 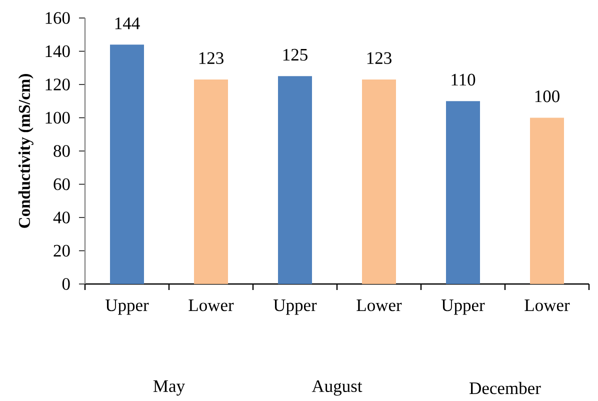 I want to click on text: August, so click(x=337, y=388).